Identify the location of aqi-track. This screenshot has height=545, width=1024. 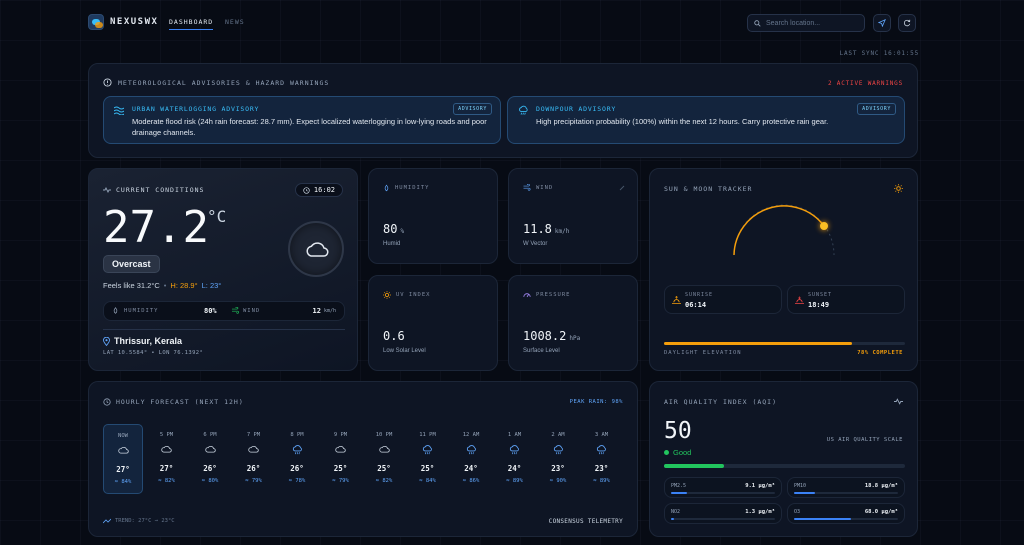
(784, 466).